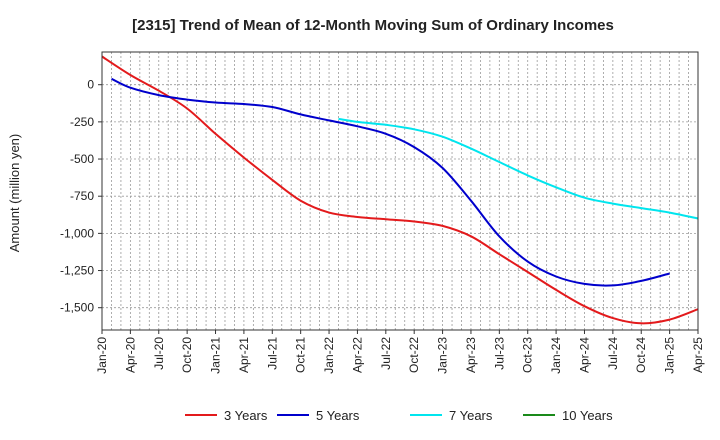 This screenshot has width=720, height=440. I want to click on x-tick-label: Apr-22, so click(357, 355).